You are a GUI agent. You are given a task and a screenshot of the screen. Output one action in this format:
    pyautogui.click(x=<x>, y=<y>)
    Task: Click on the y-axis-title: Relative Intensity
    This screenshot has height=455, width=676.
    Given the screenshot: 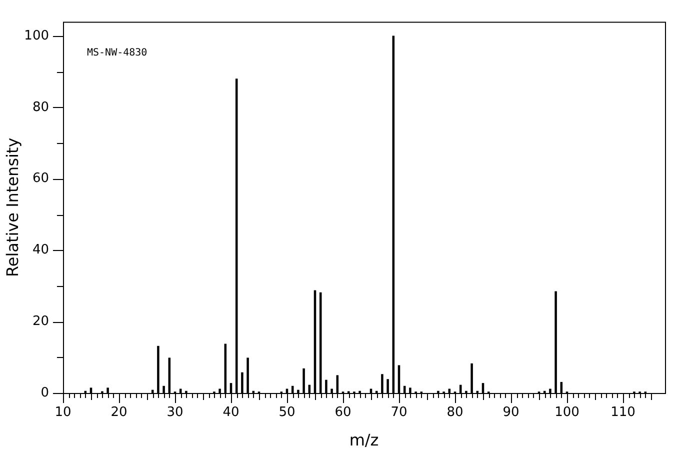 What is the action you would take?
    pyautogui.click(x=12, y=208)
    